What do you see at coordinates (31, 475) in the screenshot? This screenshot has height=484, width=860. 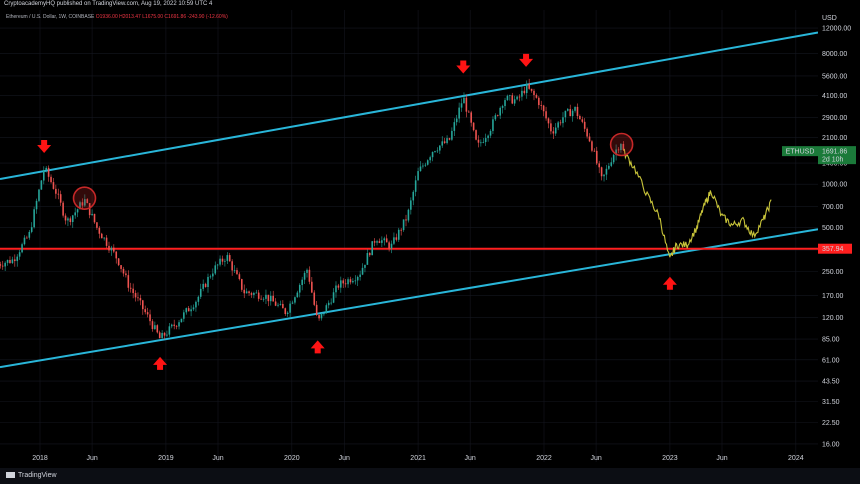 I see `tradingview-logo: TradingView` at bounding box center [31, 475].